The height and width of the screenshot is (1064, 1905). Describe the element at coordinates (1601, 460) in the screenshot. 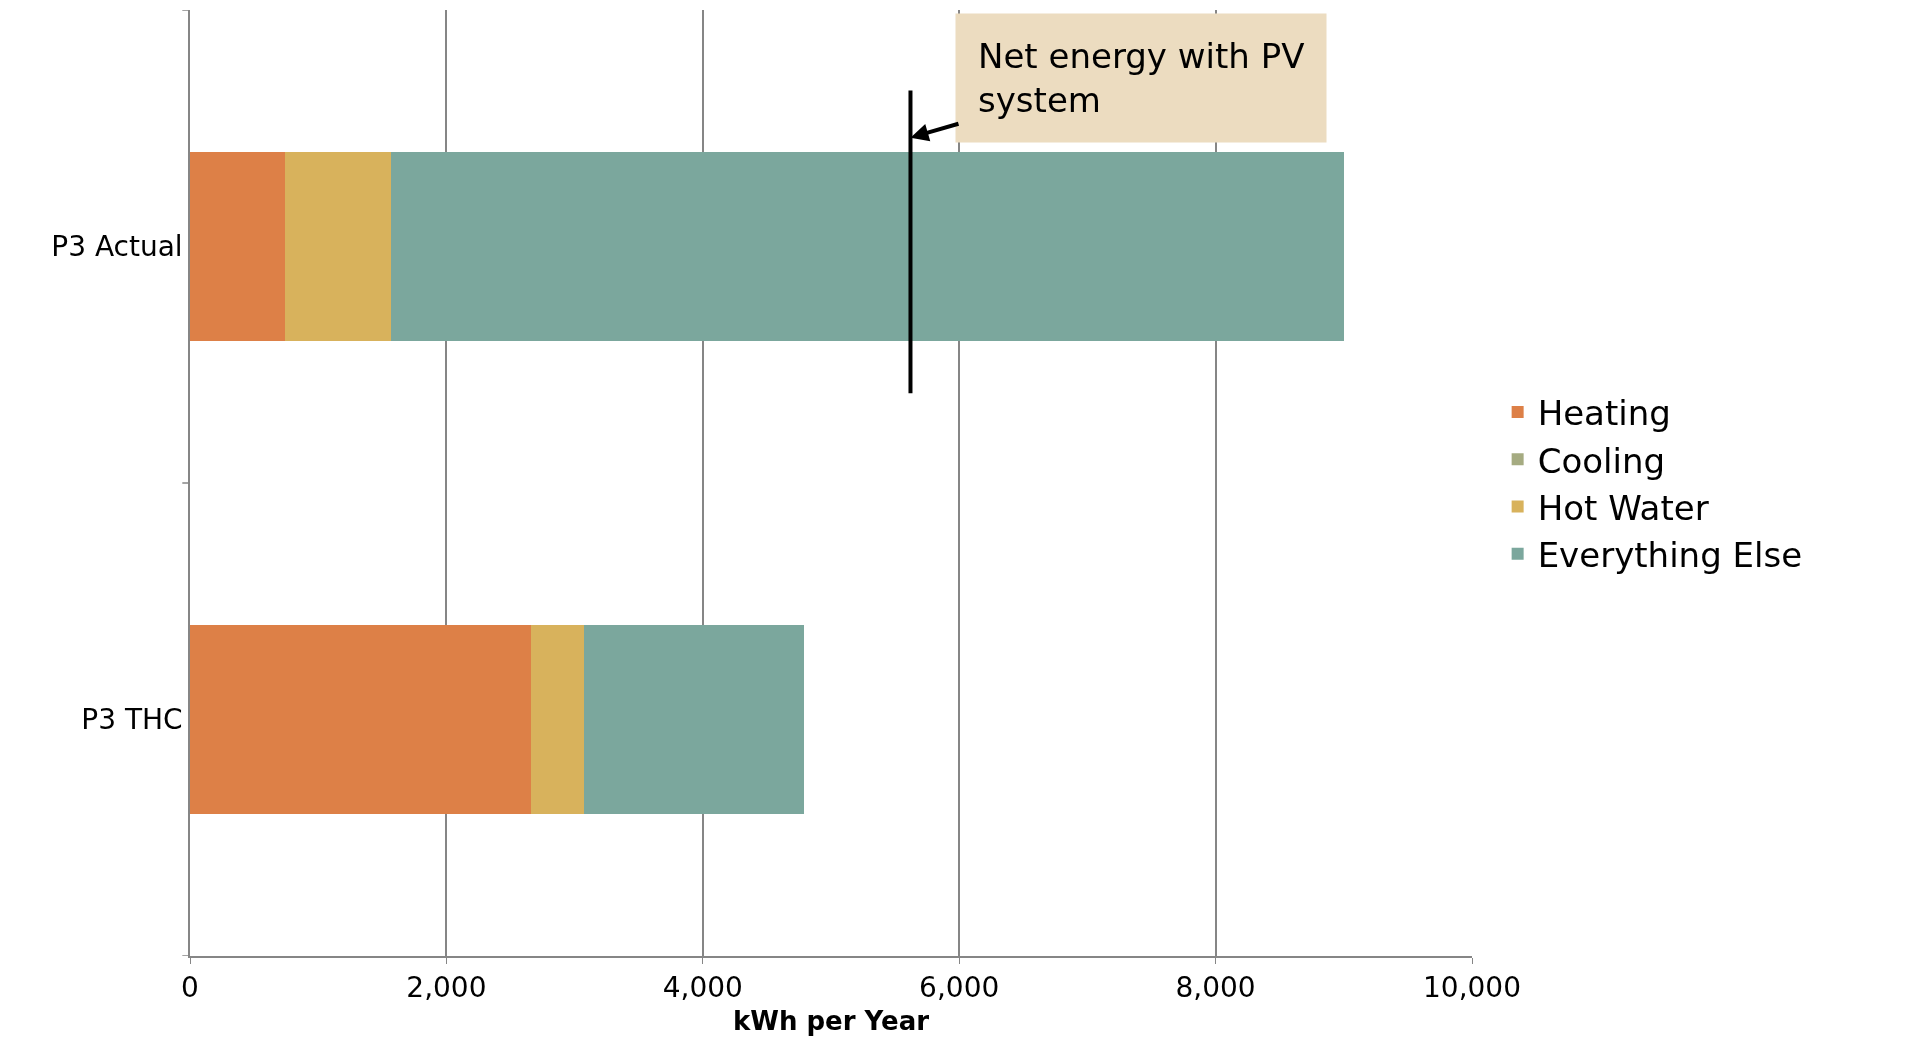

I see `legend-label: Cooling` at that location.